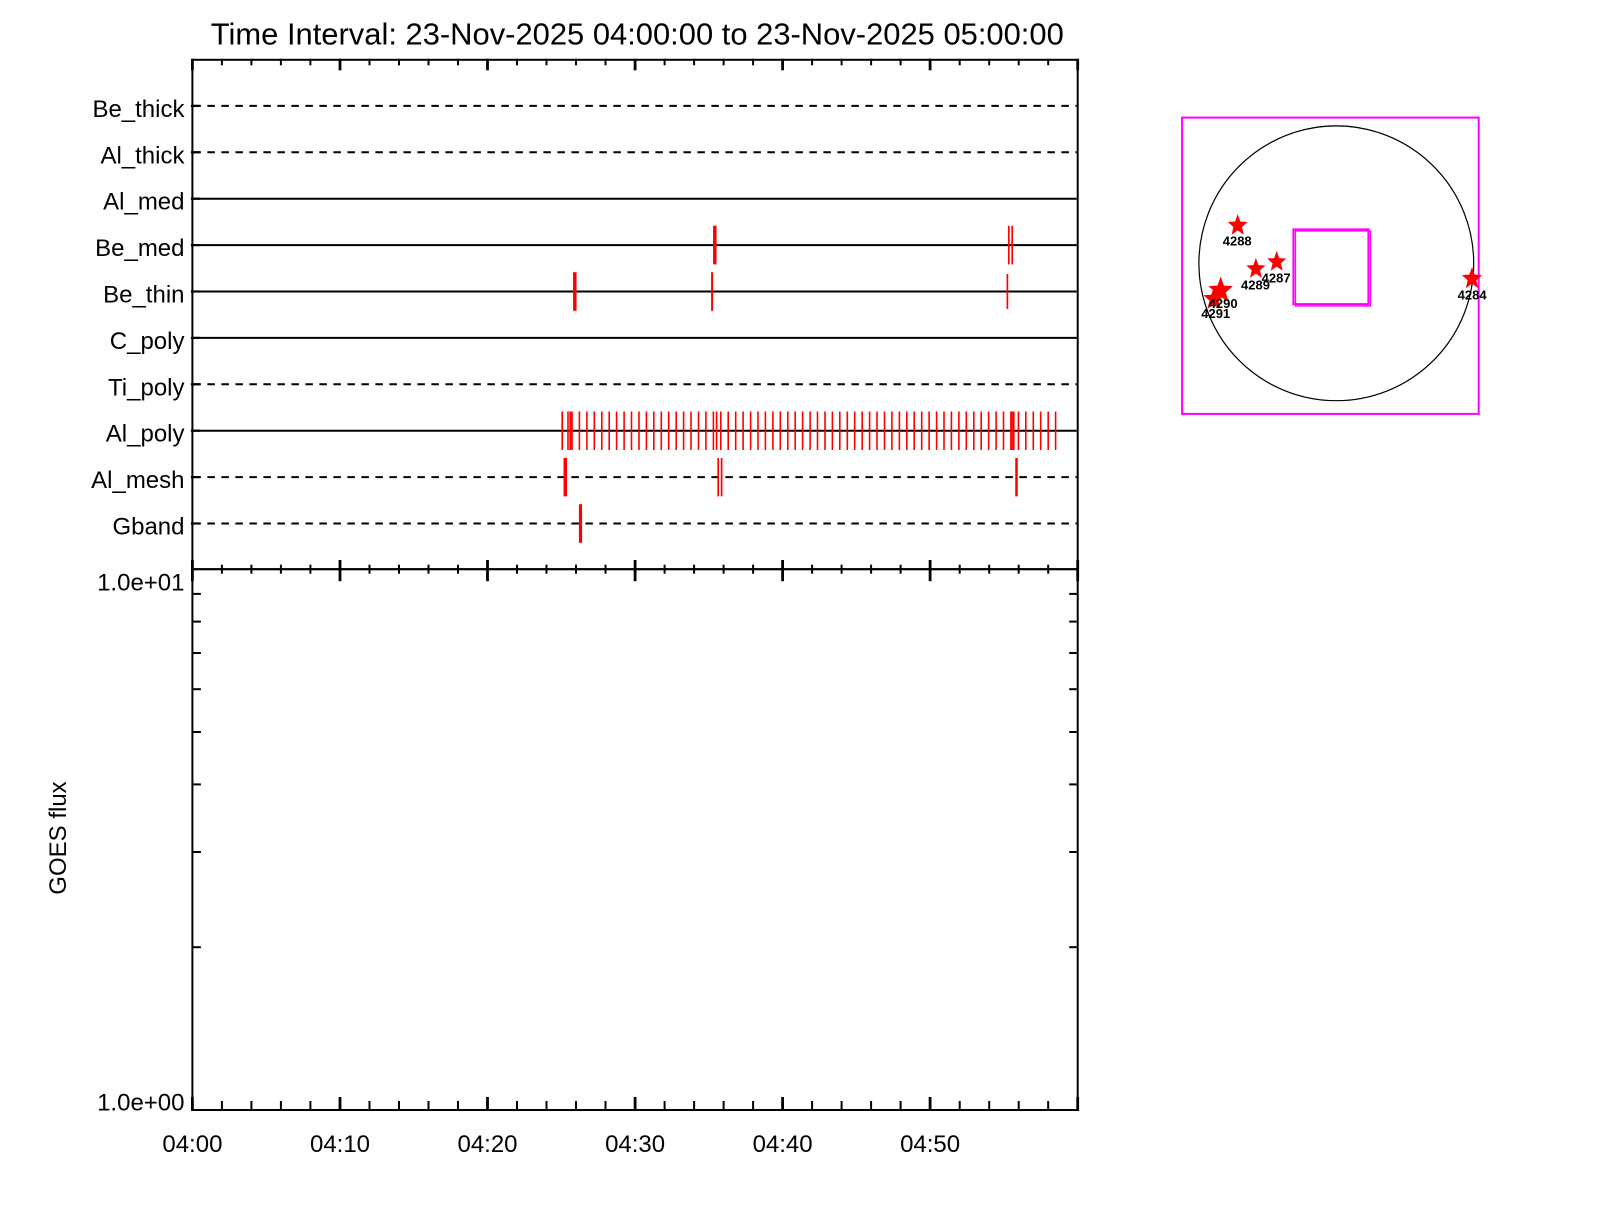 This screenshot has width=1600, height=1205. Describe the element at coordinates (1255, 284) in the screenshot. I see `svg-text: 4289` at that location.